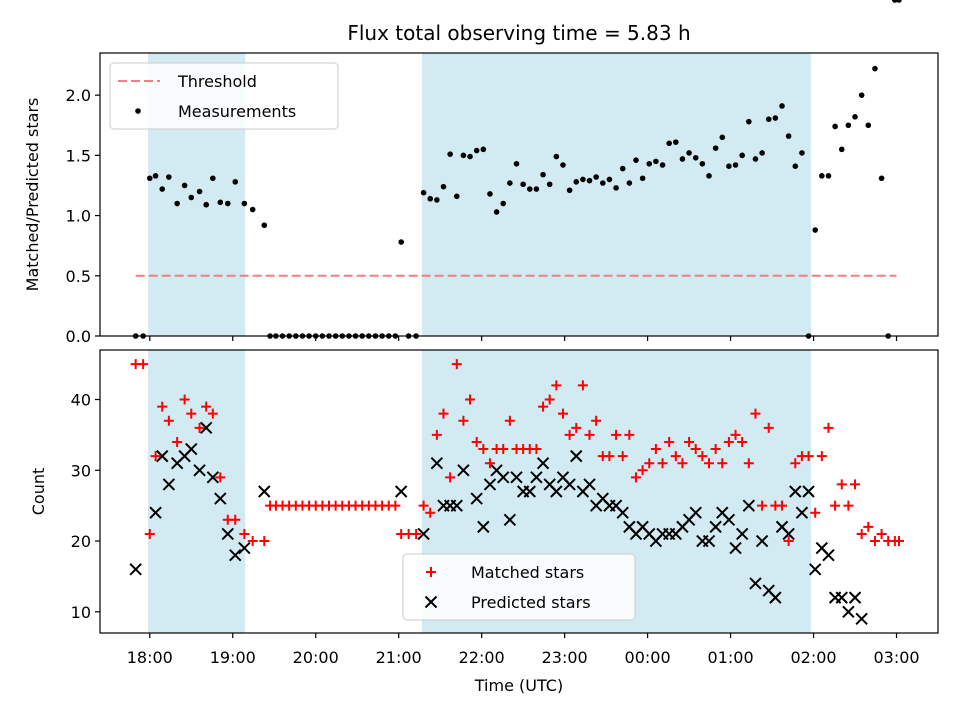  What do you see at coordinates (81, 541) in the screenshot?
I see `y-tick-label: 20` at bounding box center [81, 541].